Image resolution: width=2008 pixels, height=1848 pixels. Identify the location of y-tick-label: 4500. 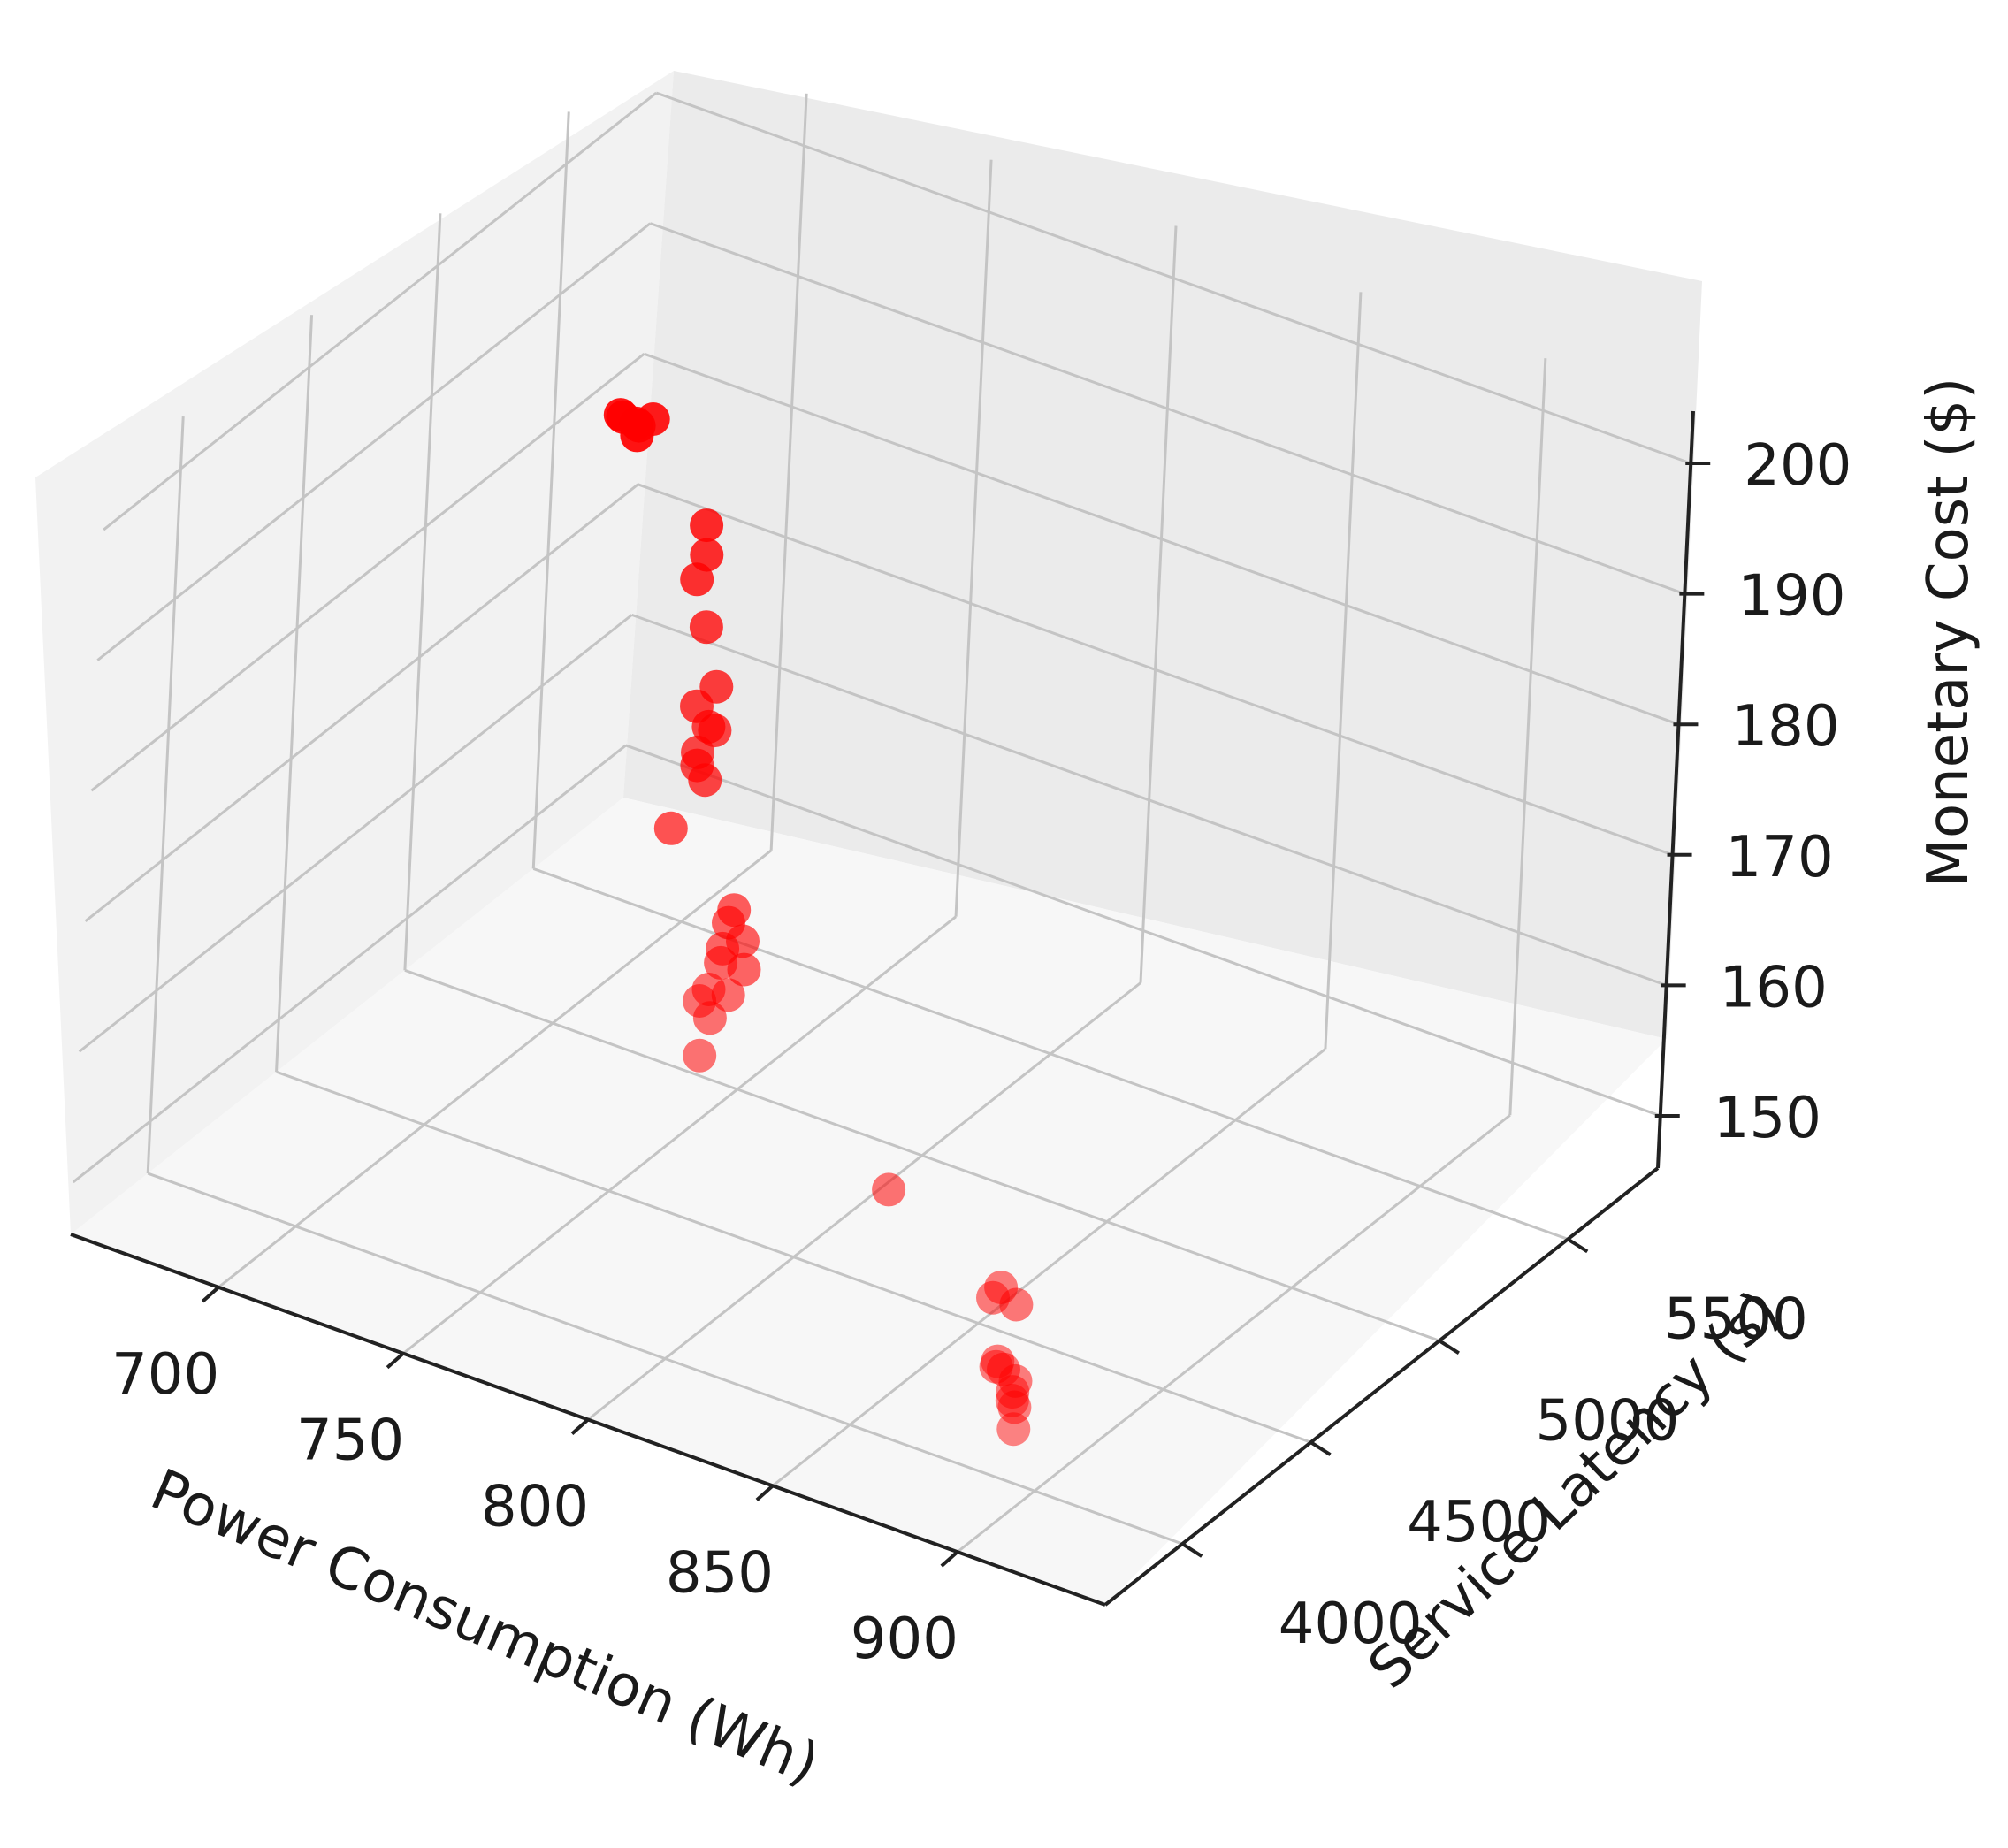
(1479, 1522).